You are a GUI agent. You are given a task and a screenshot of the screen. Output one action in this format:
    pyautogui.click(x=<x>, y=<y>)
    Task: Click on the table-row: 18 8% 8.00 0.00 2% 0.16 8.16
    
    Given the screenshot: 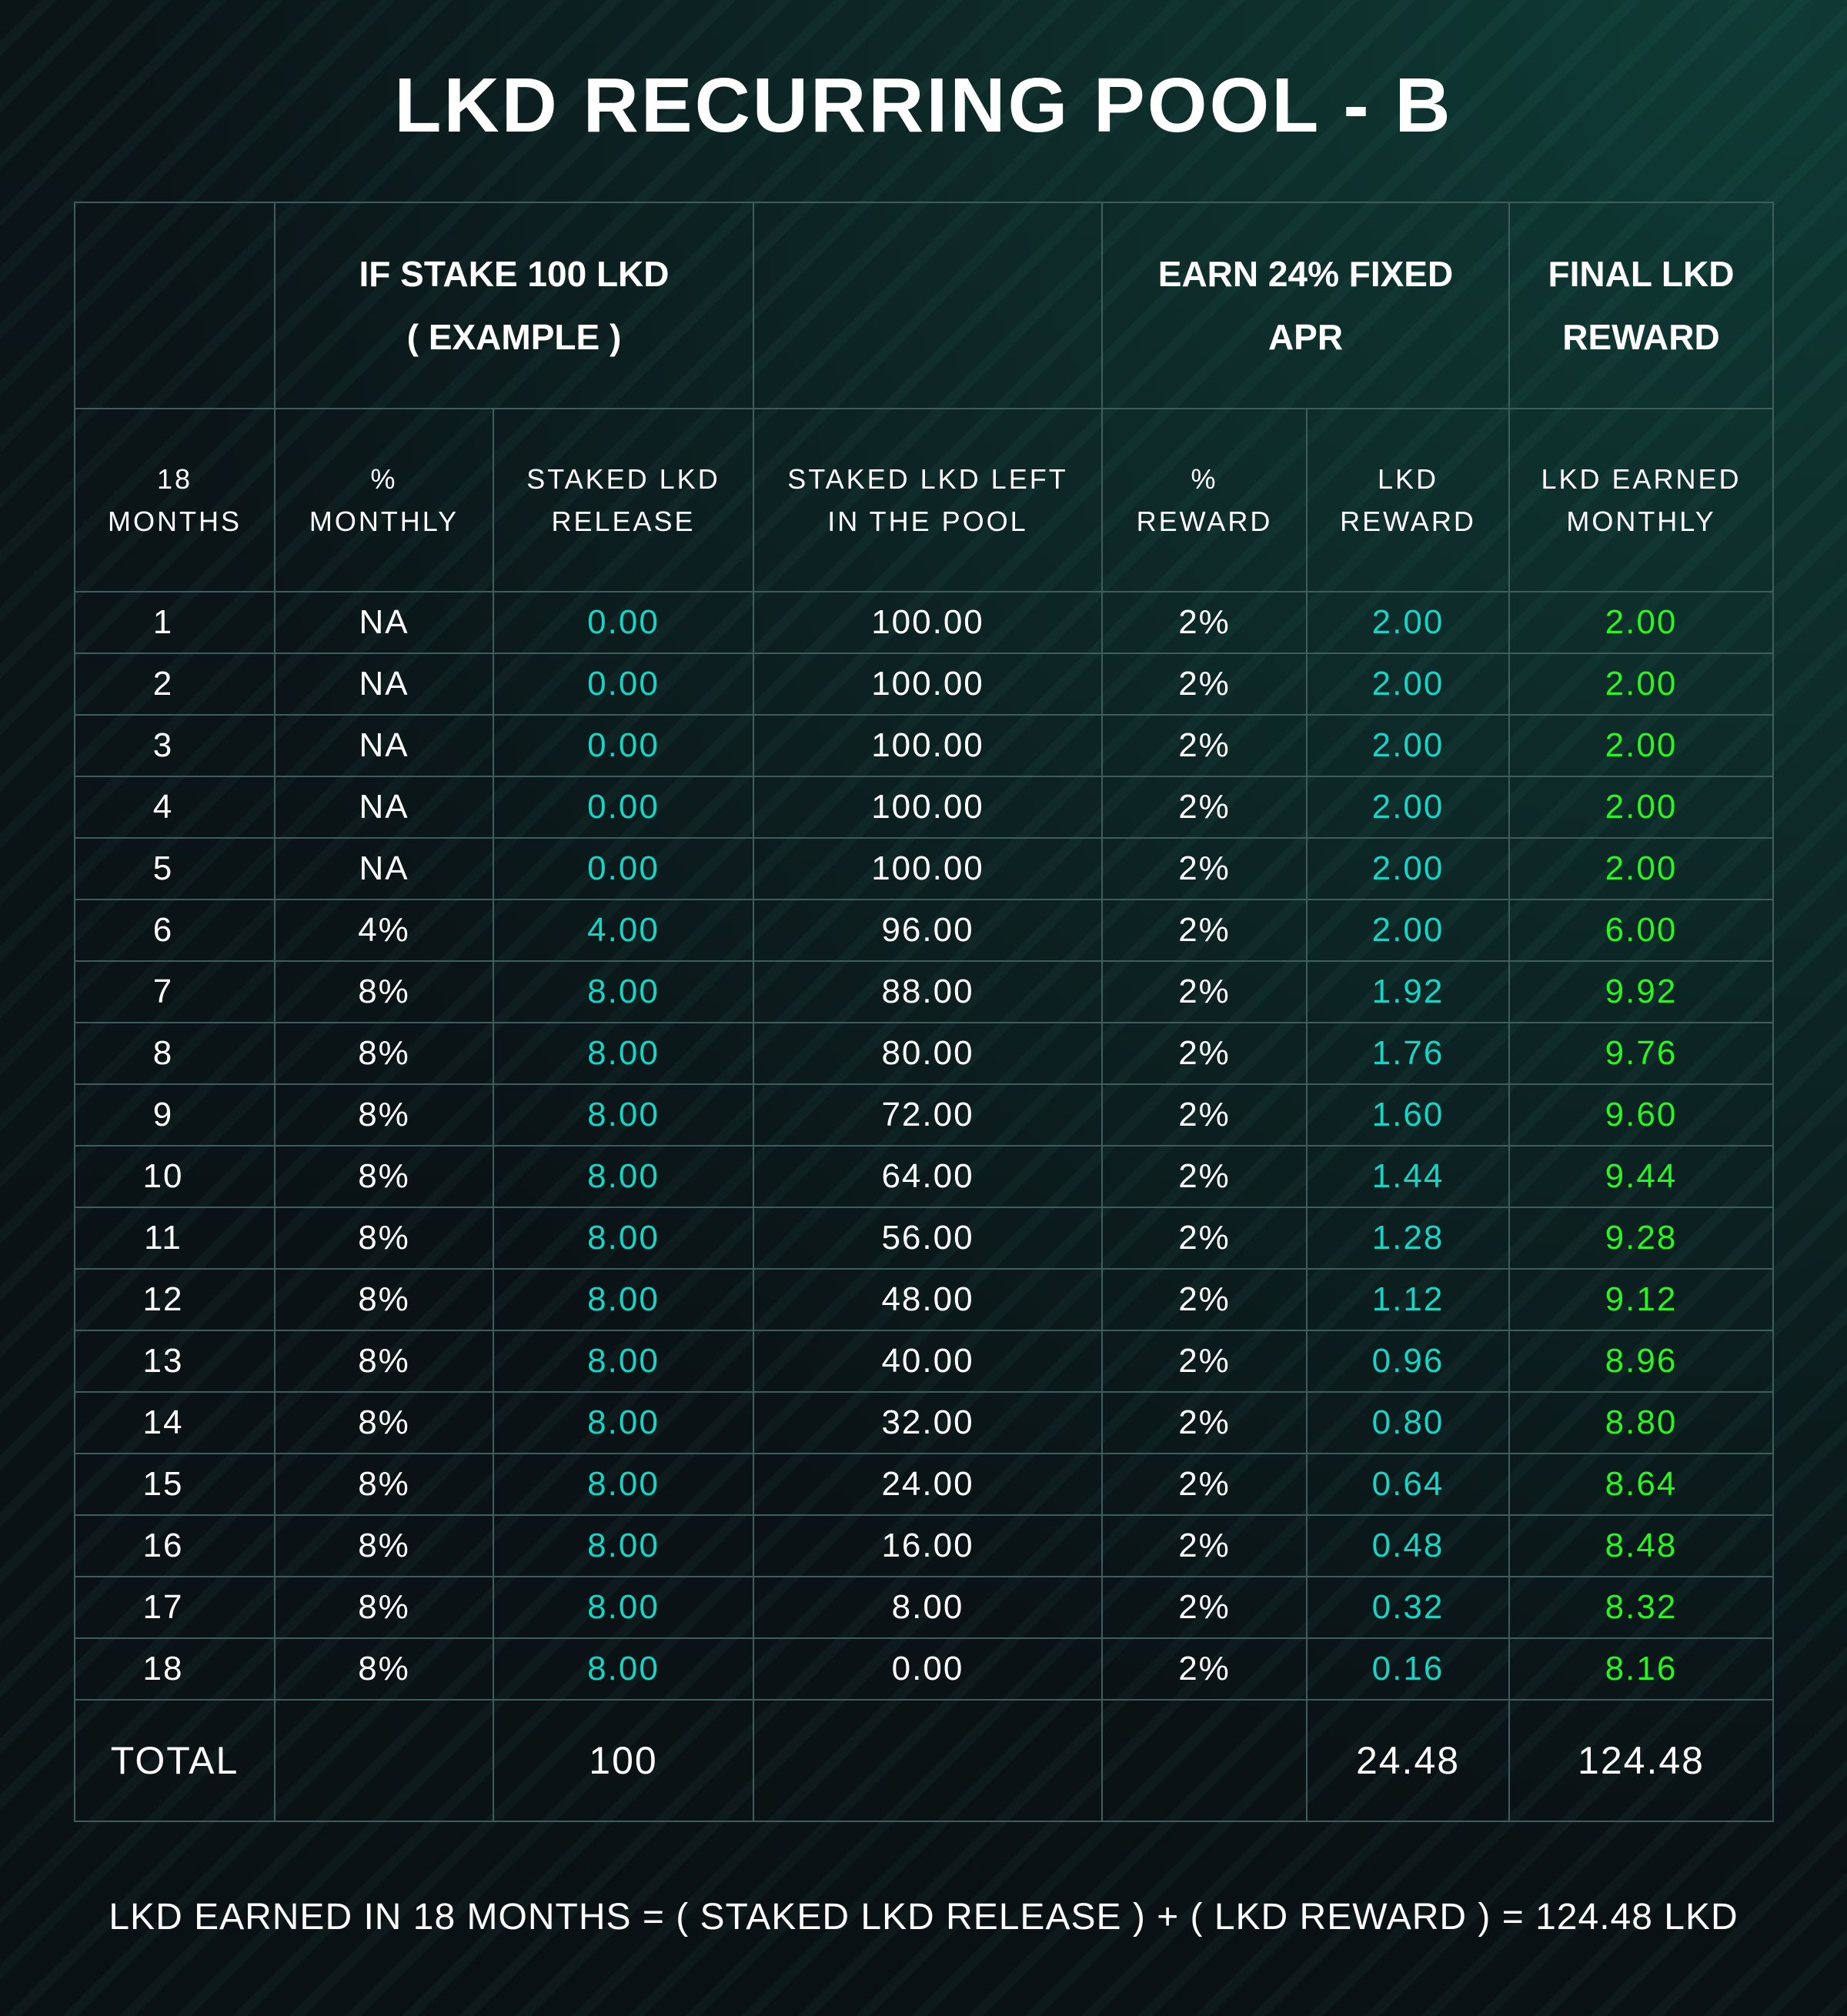 What is the action you would take?
    pyautogui.click(x=924, y=1669)
    